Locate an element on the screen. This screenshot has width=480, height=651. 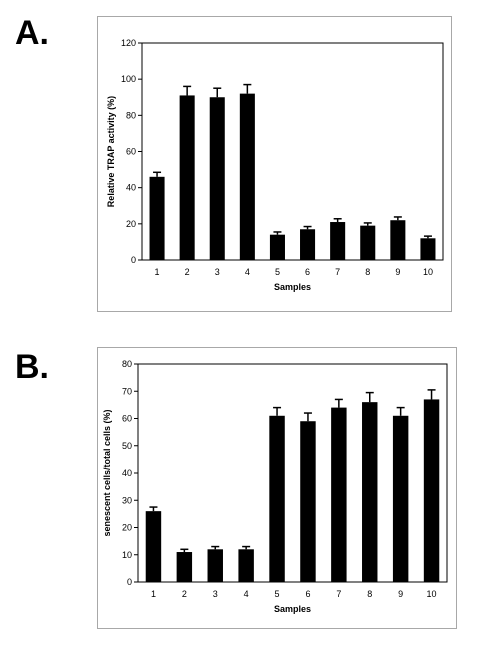
chart-a-x-tick-label: 1 is located at coordinates (157, 272).